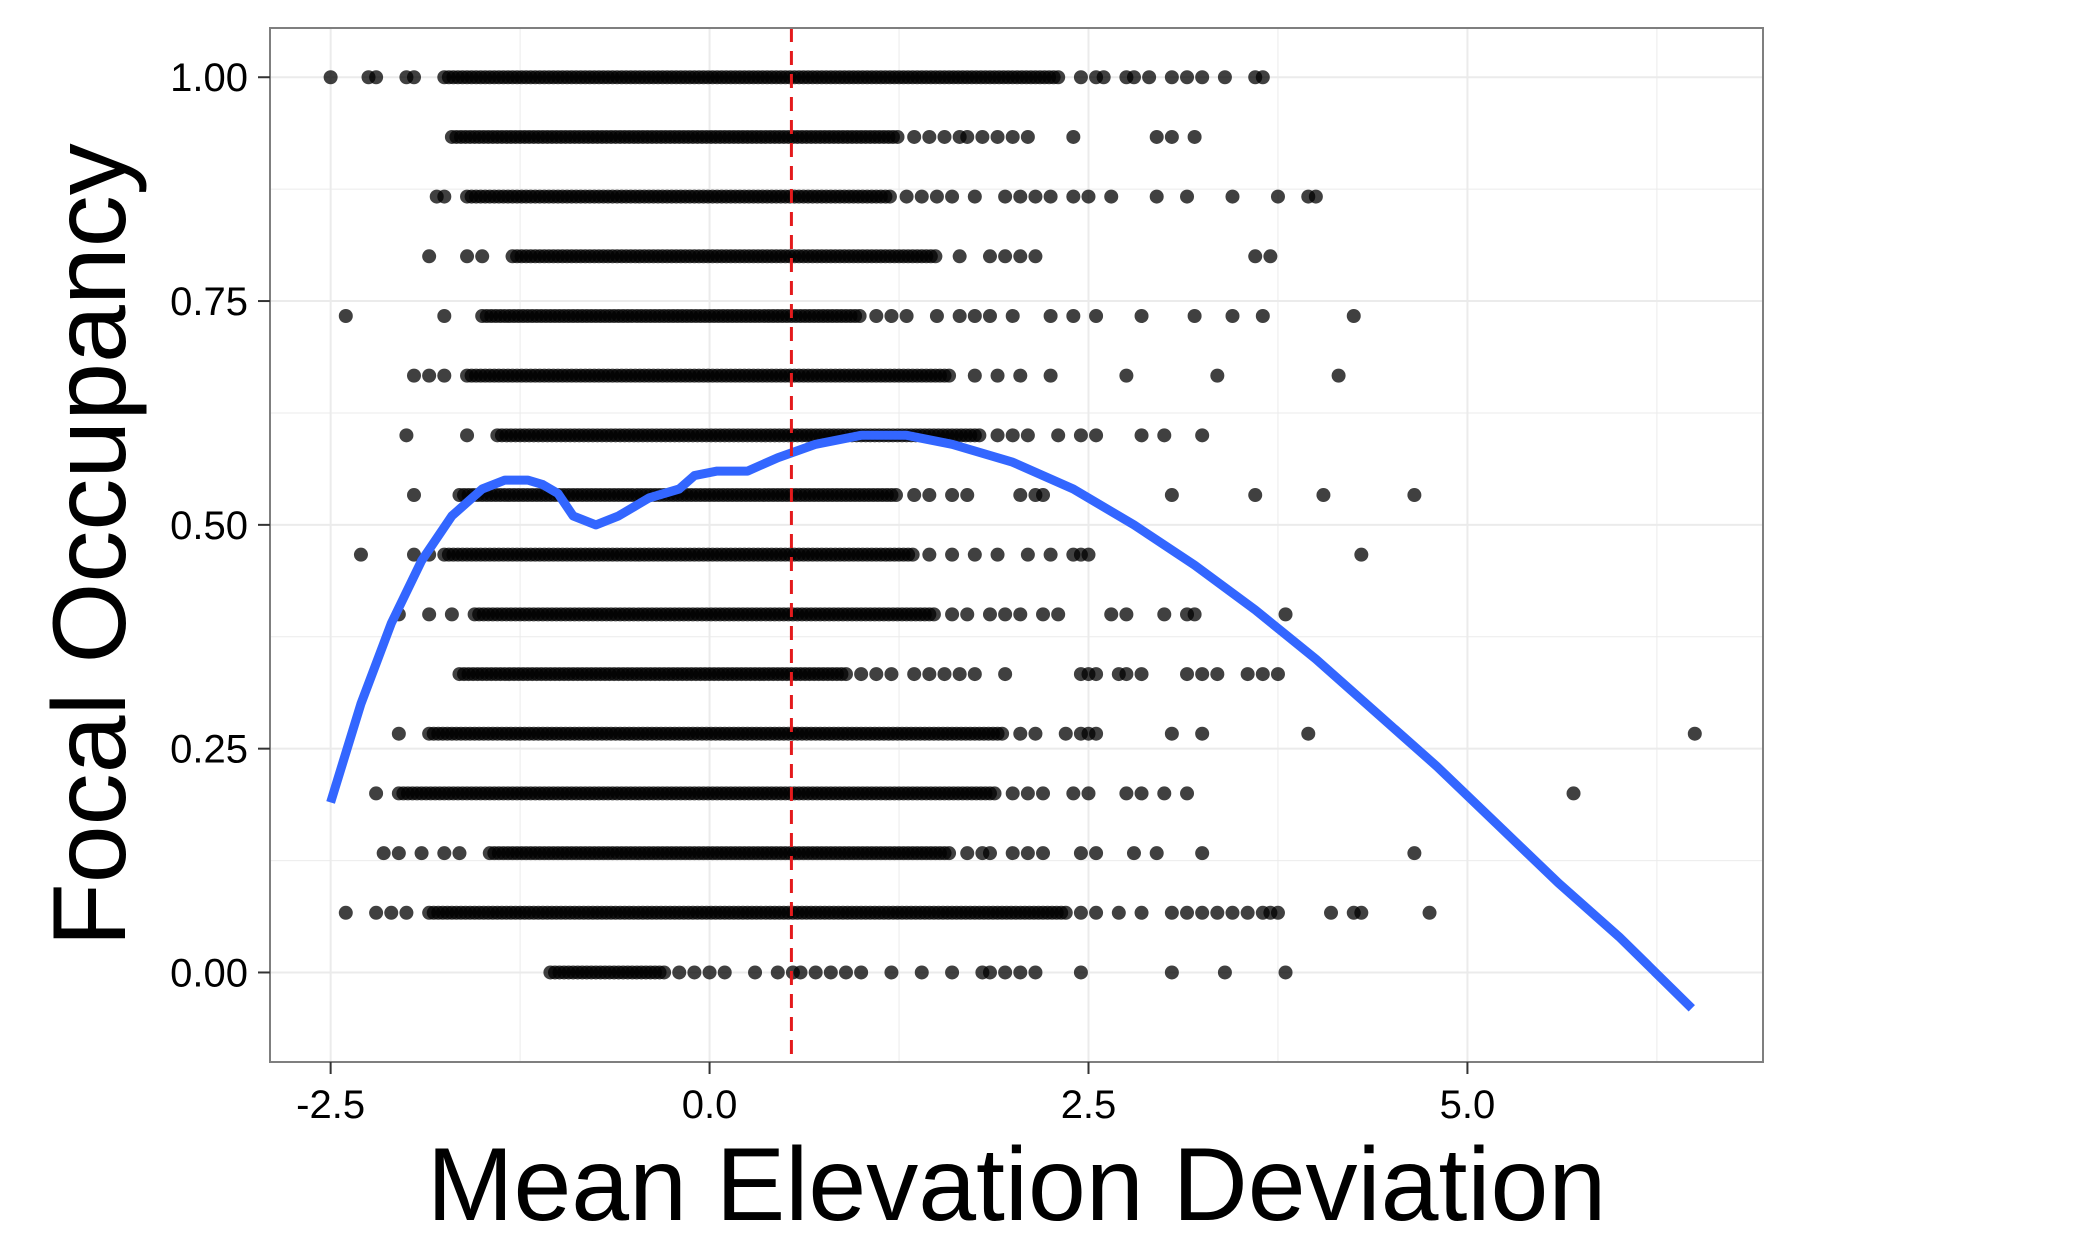  What do you see at coordinates (1089, 1105) in the screenshot?
I see `x-tick-label: 2.5` at bounding box center [1089, 1105].